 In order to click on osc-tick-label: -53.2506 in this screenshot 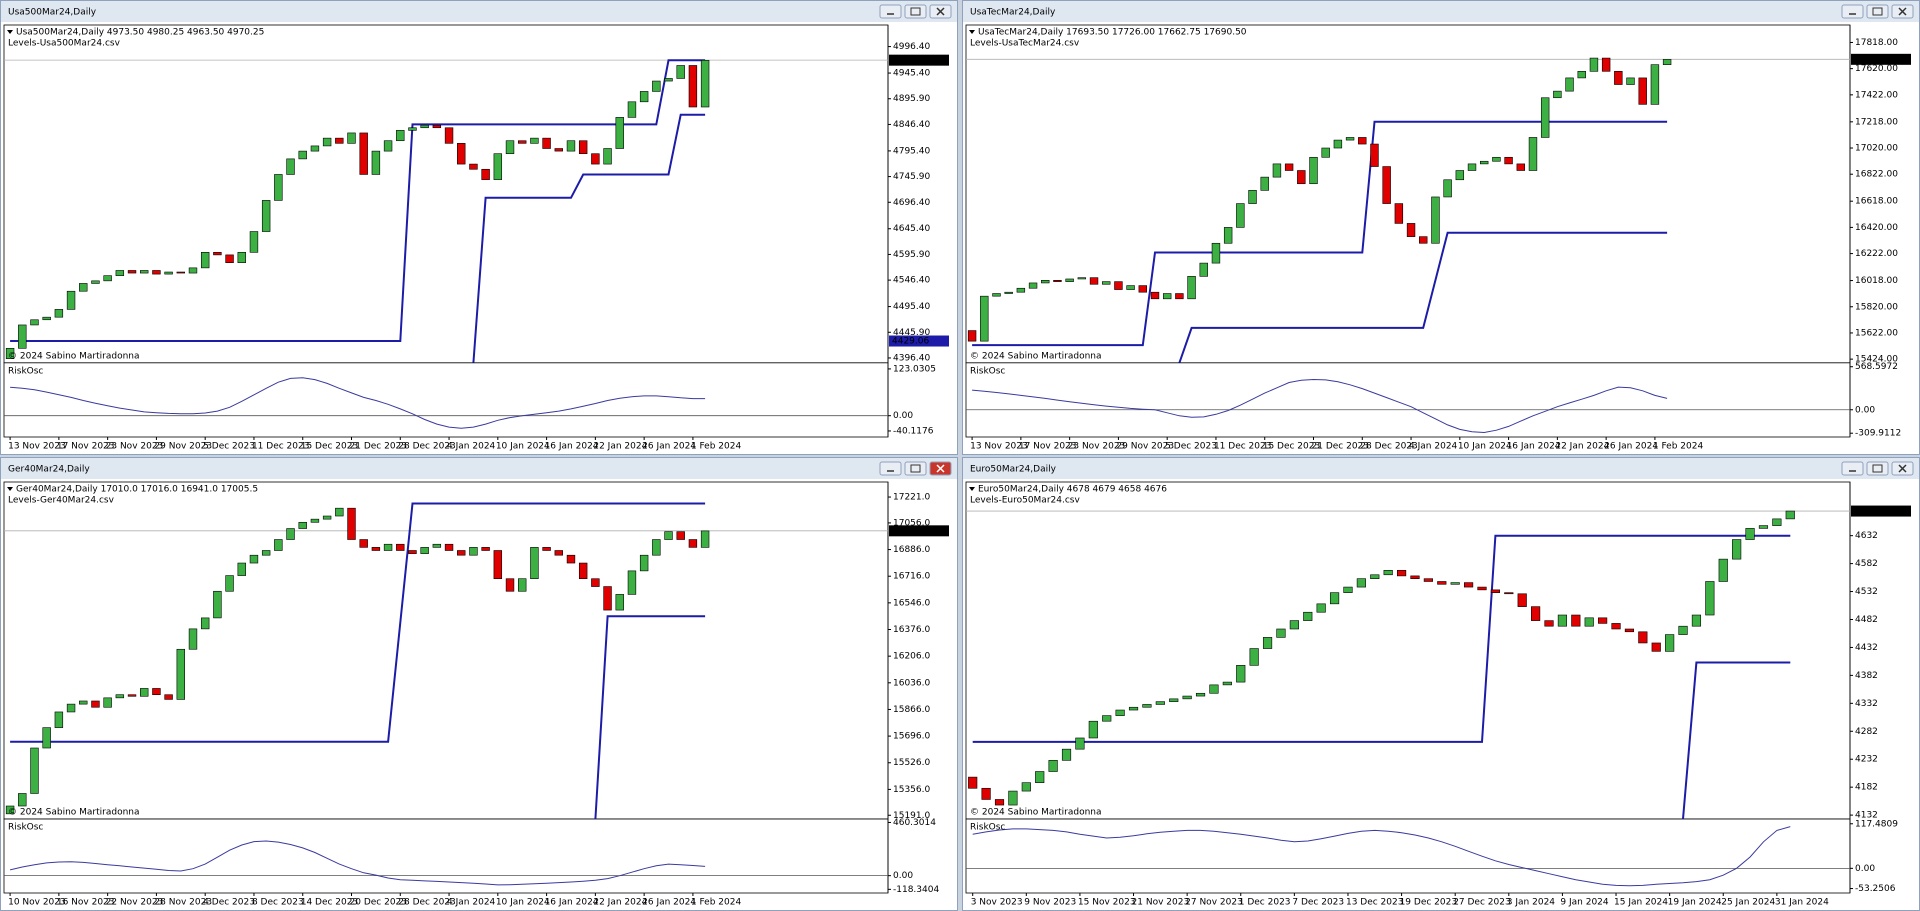, I will do `click(1875, 889)`.